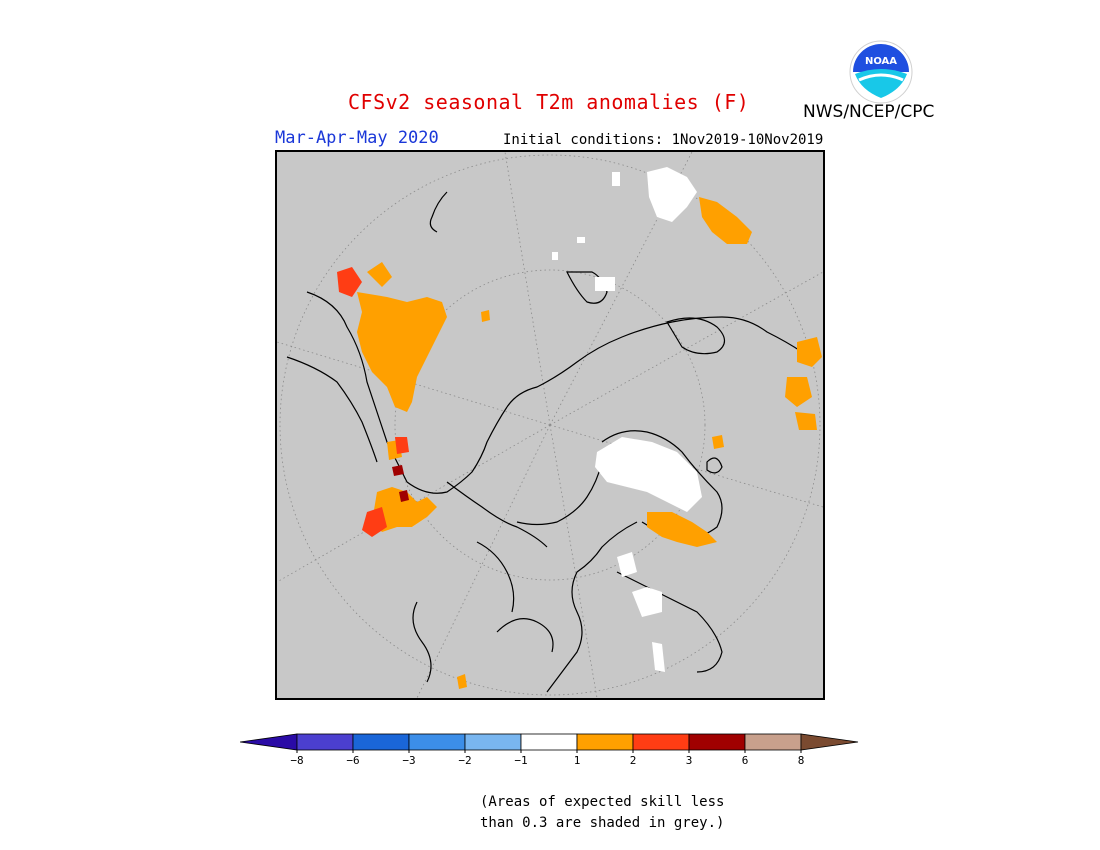  Describe the element at coordinates (296, 760) in the screenshot. I see `colorbar-tick-label: −8` at that location.